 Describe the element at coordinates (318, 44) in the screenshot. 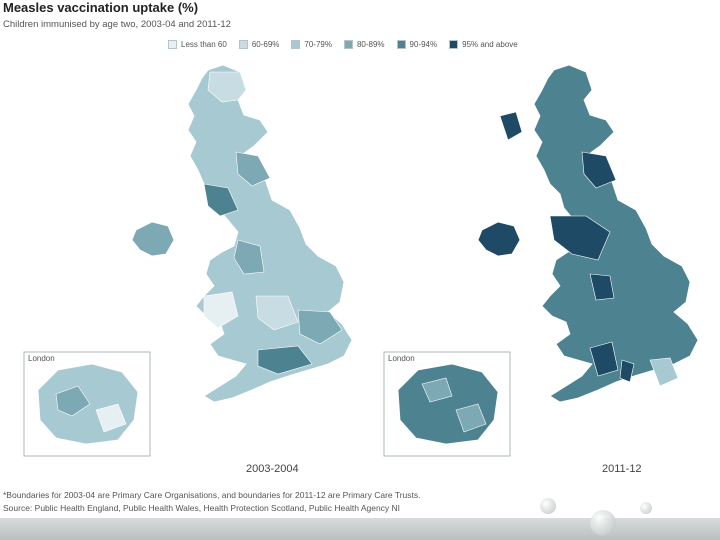

I see `legend-label: 70-79%` at that location.